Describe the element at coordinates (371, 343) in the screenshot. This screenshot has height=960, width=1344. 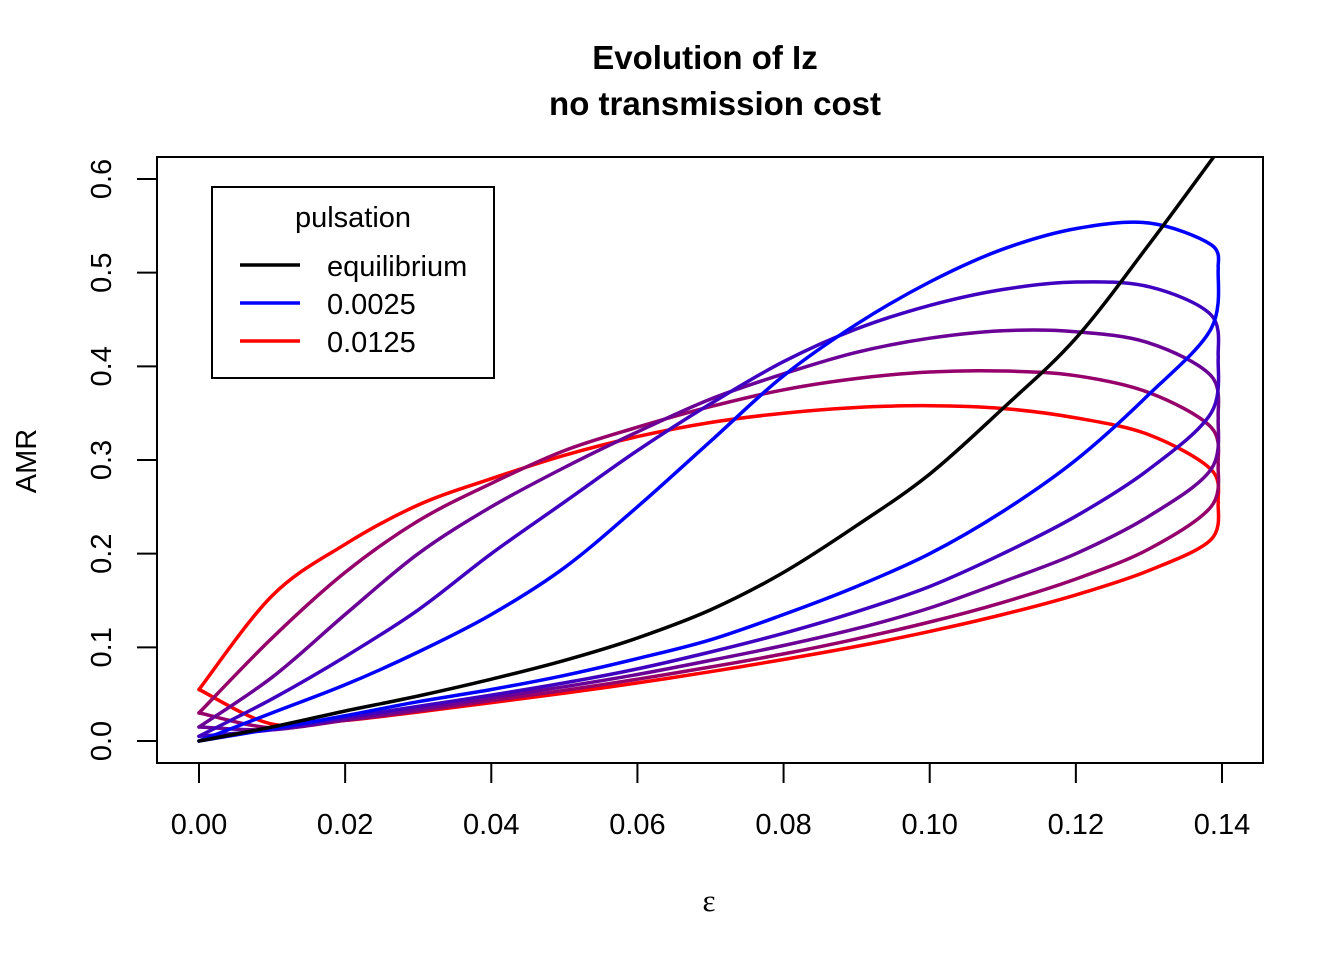
I see `legend-label-0.0125: 0.0125` at that location.